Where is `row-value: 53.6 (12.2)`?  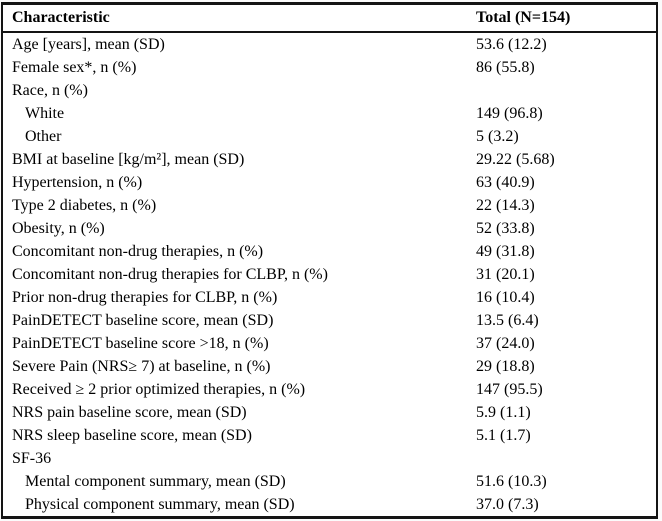 row-value: 53.6 (12.2) is located at coordinates (511, 44).